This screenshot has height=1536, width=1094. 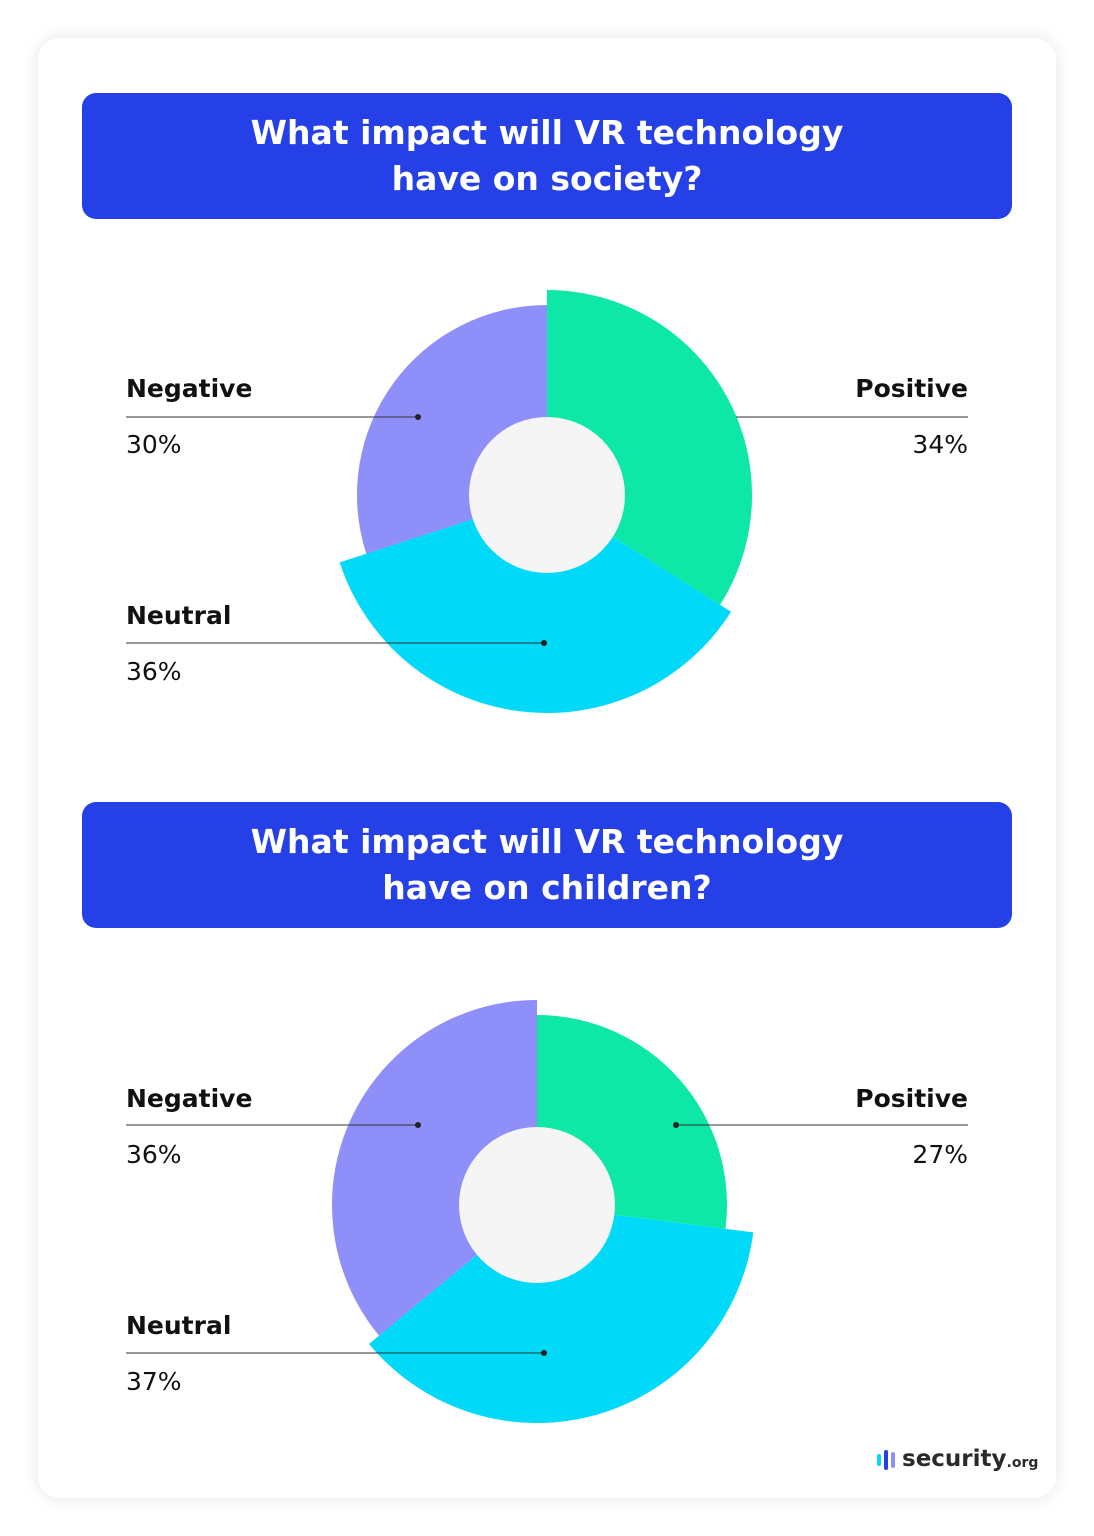 What do you see at coordinates (535, 604) in the screenshot?
I see `chart-1-slice-neutral` at bounding box center [535, 604].